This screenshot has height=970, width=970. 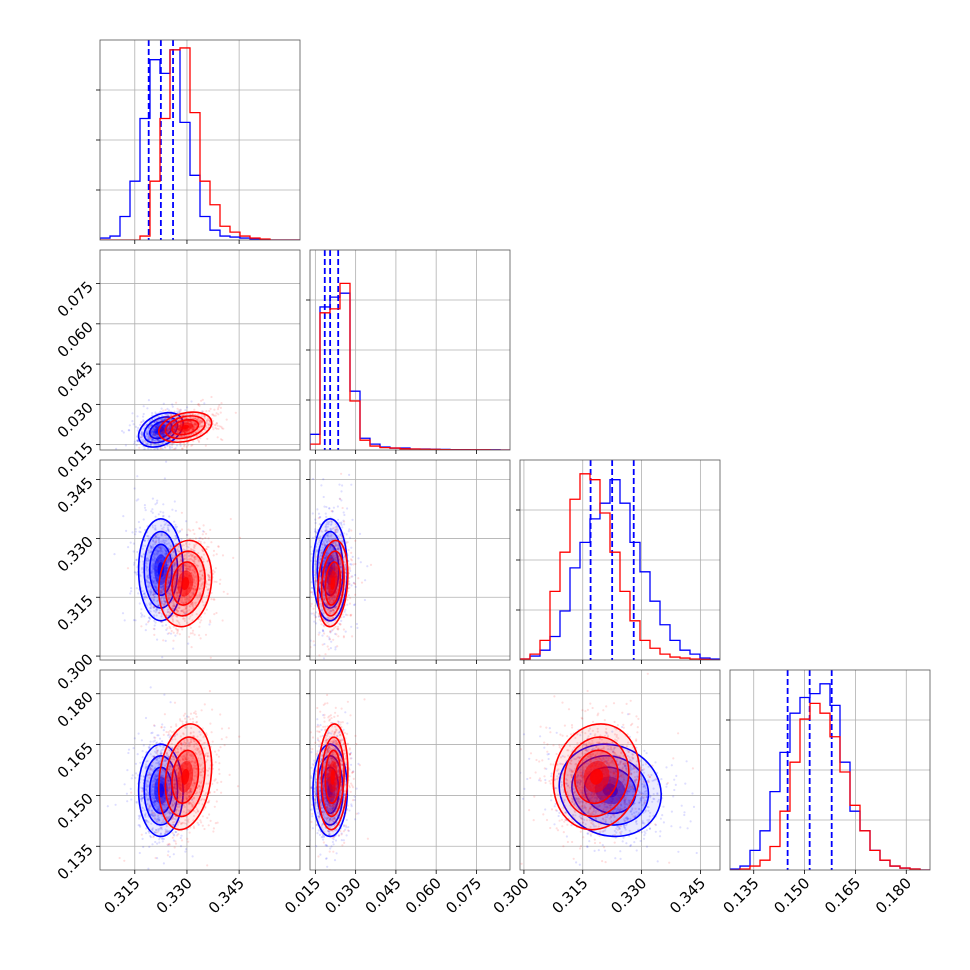 I want to click on panel-frame, so click(x=200, y=350).